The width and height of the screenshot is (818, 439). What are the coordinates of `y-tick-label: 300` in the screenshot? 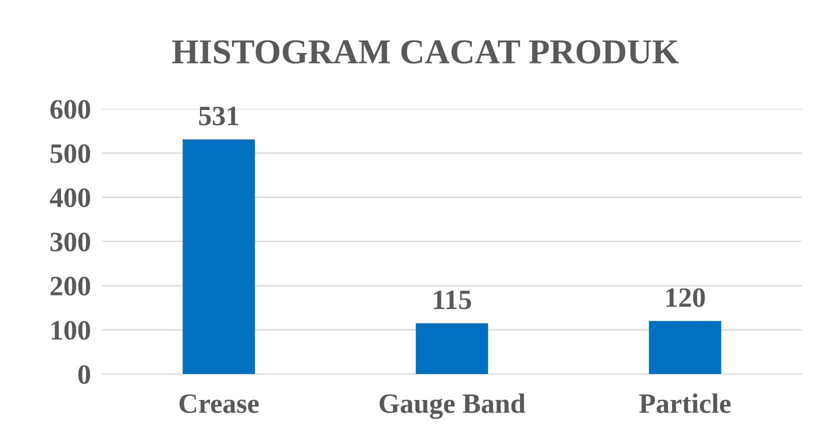 It's located at (70, 242).